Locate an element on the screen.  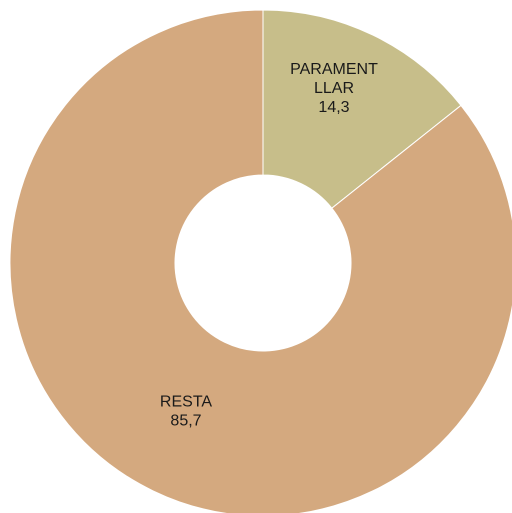
slice-label-1: PARAMENT LLAR 14,3 is located at coordinates (334, 88).